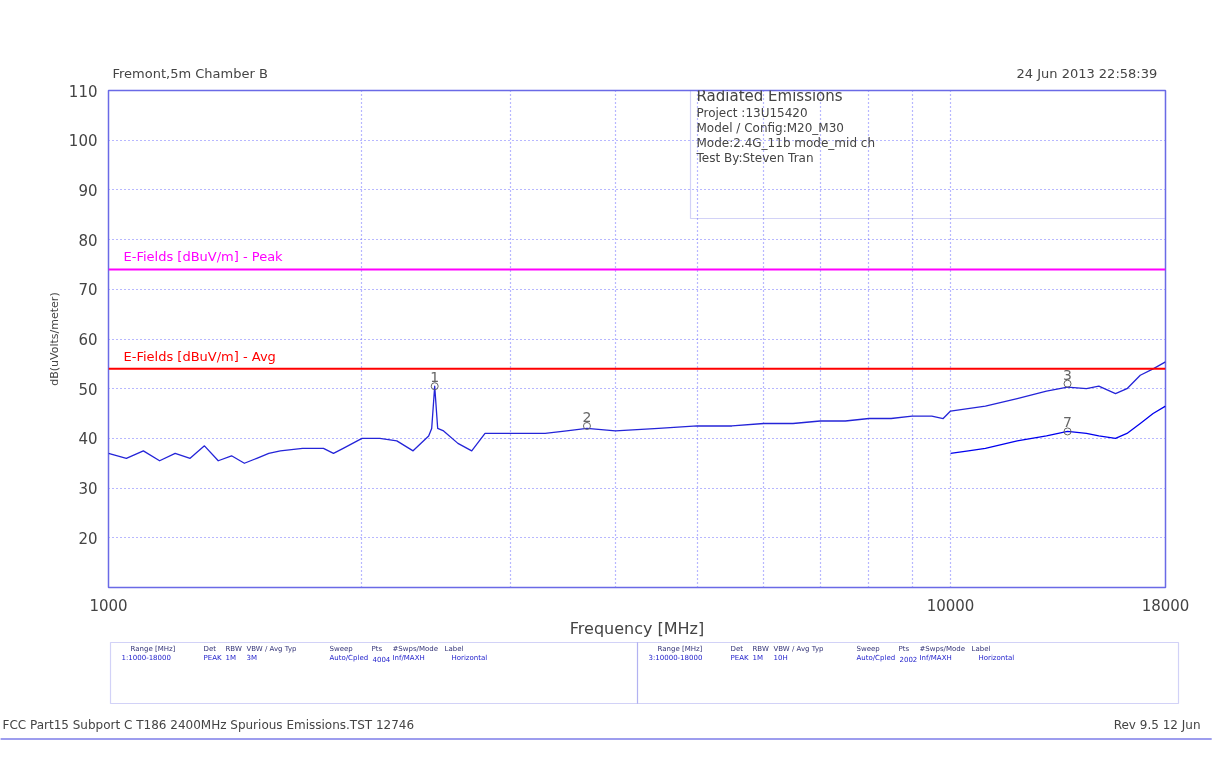 The height and width of the screenshot is (760, 1223). I want to click on y-tick-label: 50, so click(88, 389).